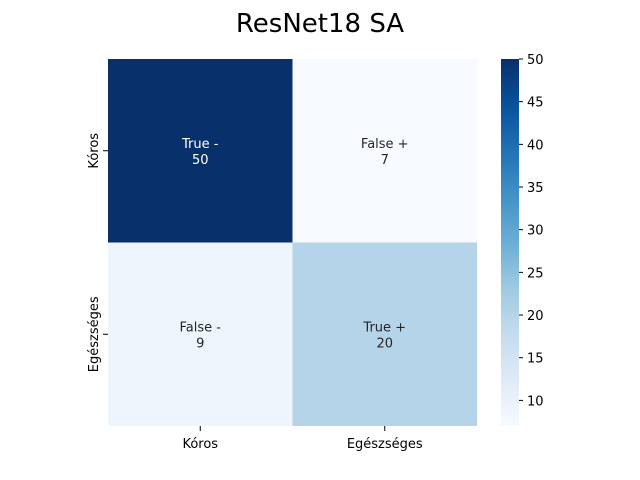 Image resolution: width=640 pixels, height=480 pixels. Describe the element at coordinates (200, 144) in the screenshot. I see `cell-label: True -` at that location.